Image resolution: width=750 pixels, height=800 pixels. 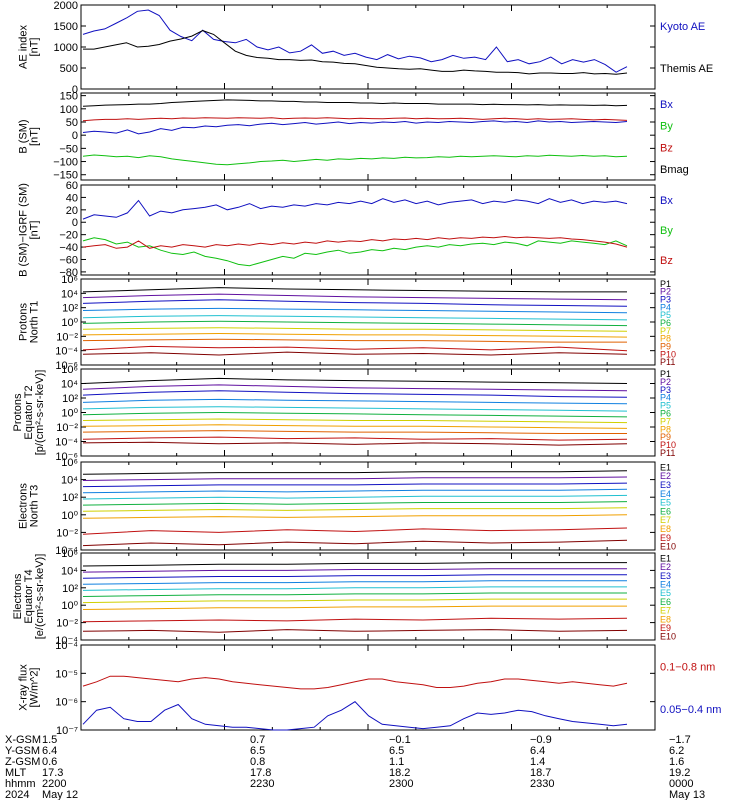 What do you see at coordinates (681, 784) in the screenshot?
I see `footer-value: 0000` at bounding box center [681, 784].